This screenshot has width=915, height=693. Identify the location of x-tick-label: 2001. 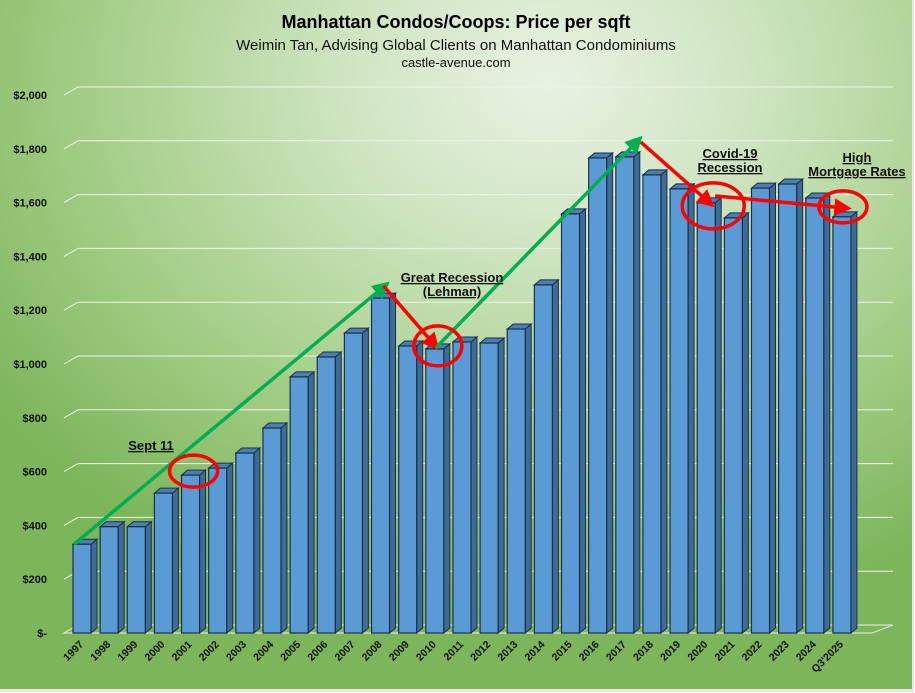
(182, 651).